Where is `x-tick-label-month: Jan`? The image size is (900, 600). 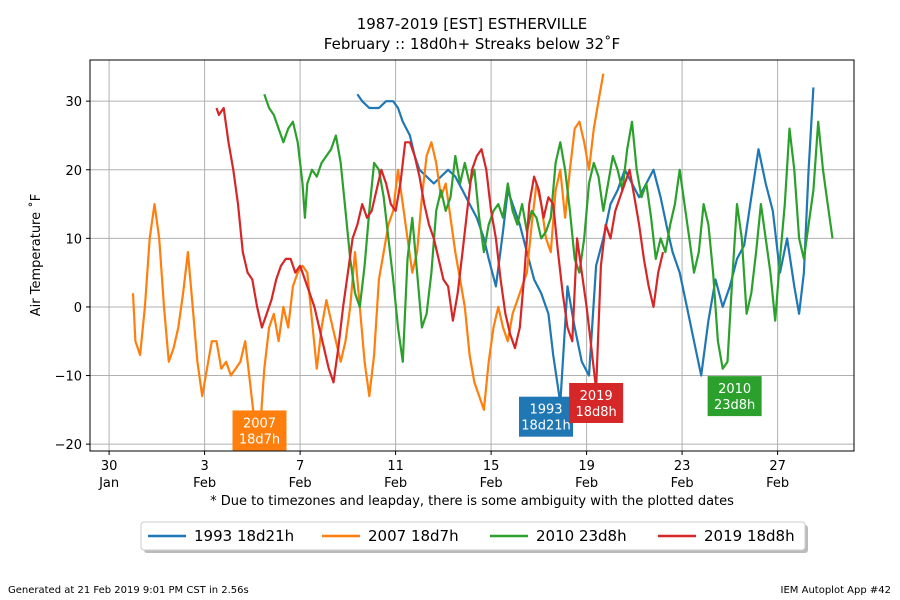 x-tick-label-month: Jan is located at coordinates (108, 483).